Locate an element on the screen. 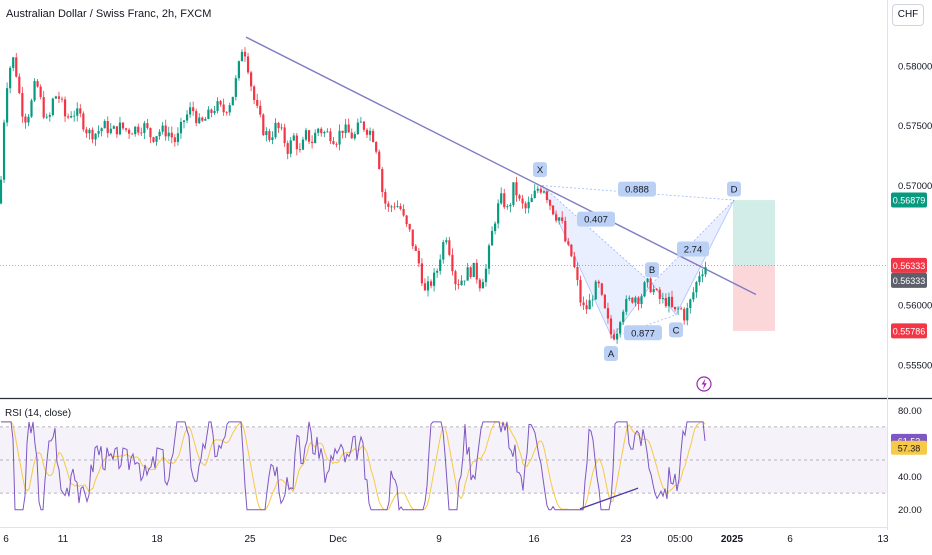  price-tag: 0.56333 is located at coordinates (909, 281).